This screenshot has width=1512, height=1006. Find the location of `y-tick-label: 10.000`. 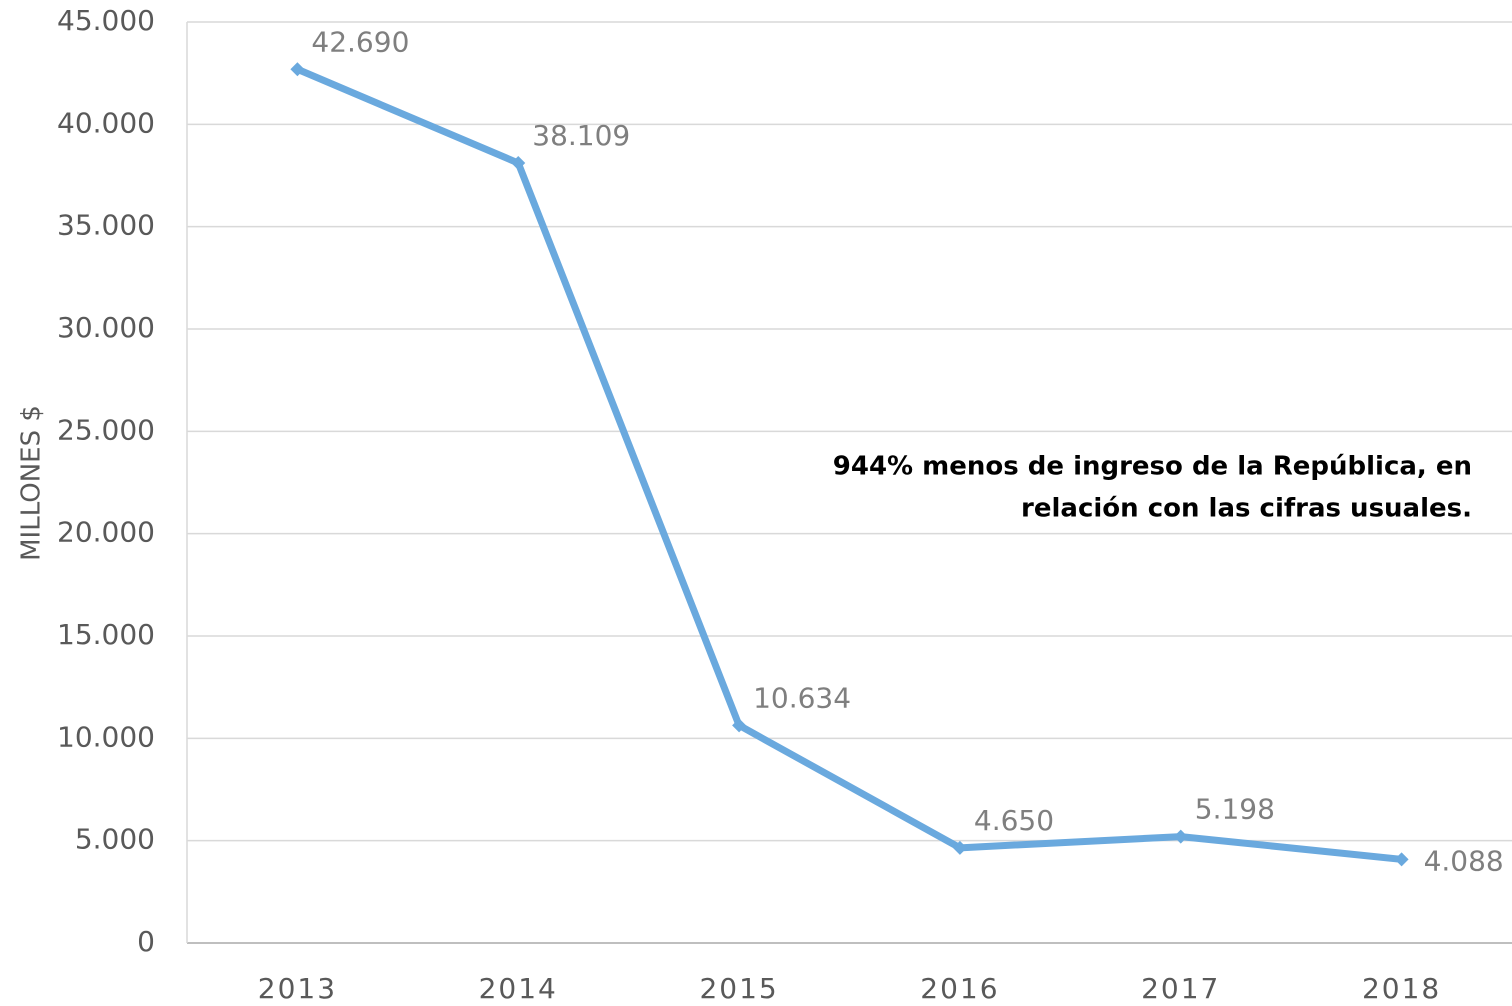

y-tick-label: 10.000 is located at coordinates (106, 736).